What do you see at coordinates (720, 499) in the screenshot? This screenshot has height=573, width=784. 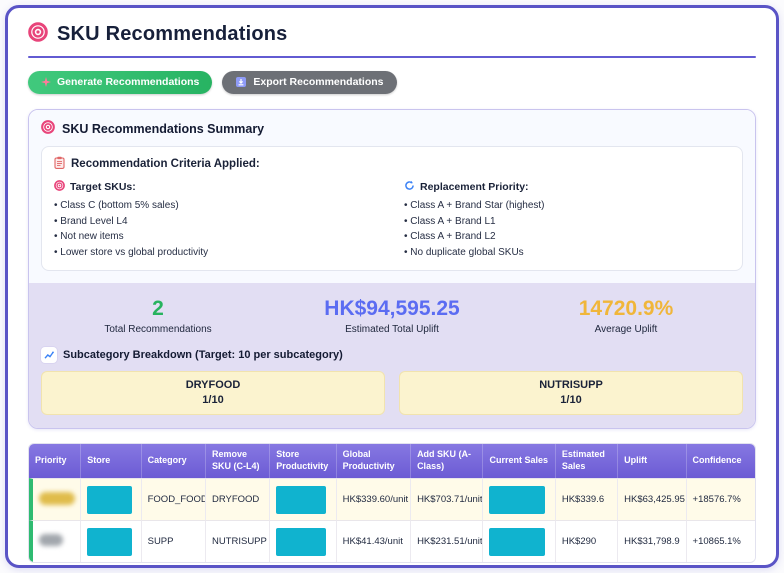 I see `confidence-cell: +18576.7%` at bounding box center [720, 499].